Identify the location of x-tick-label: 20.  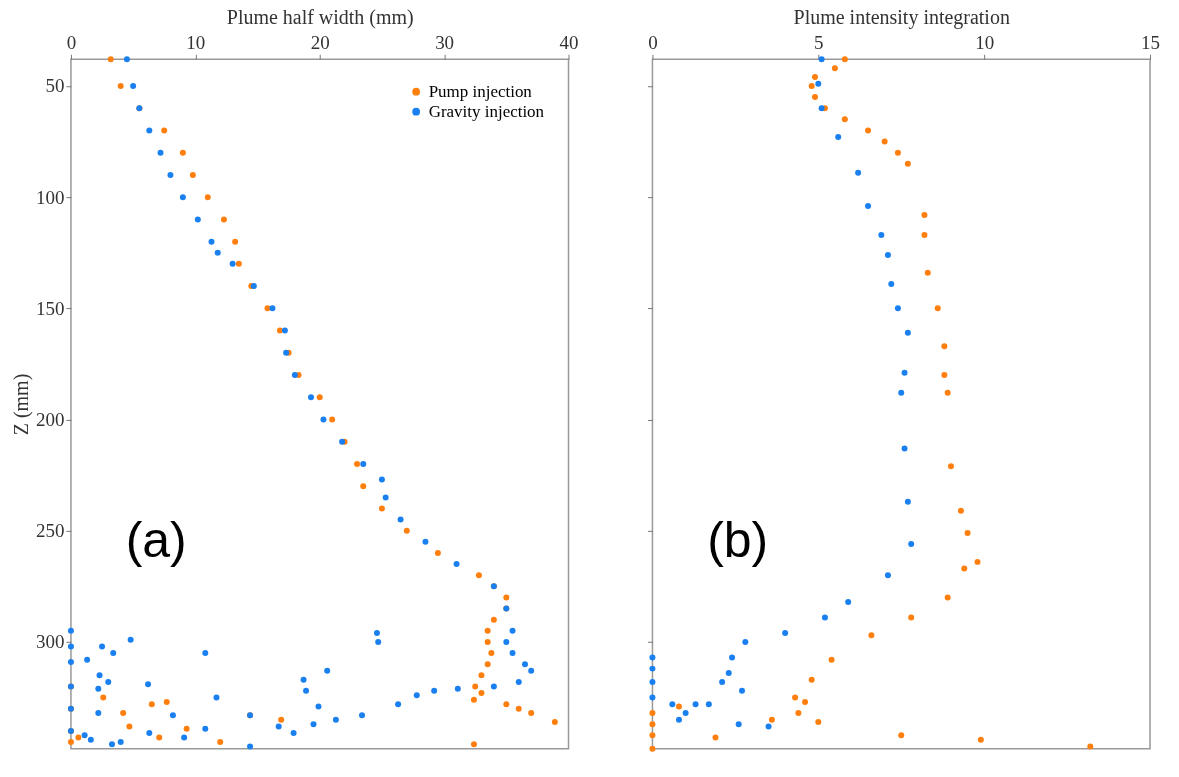
(320, 42).